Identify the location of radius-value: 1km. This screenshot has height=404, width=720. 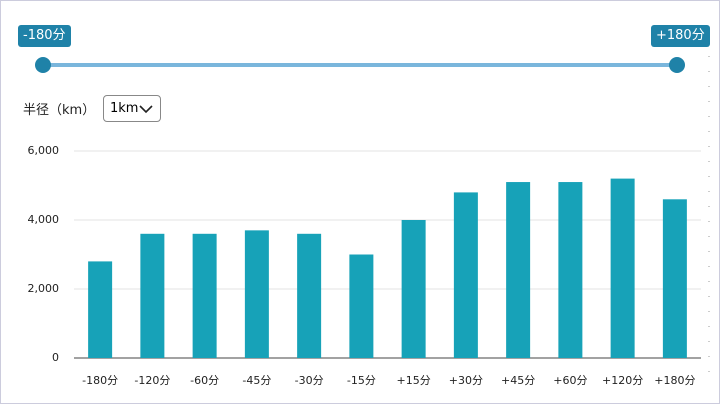
(124, 108).